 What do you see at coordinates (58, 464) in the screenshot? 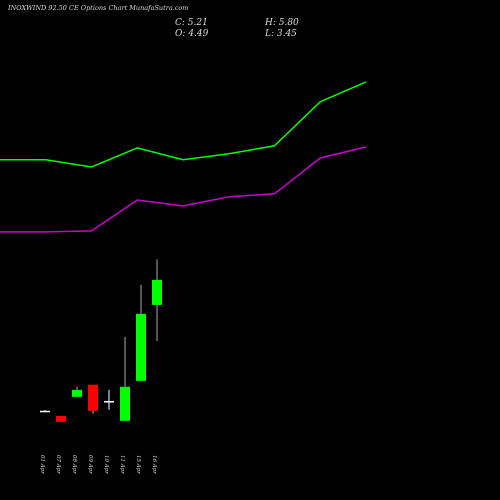
I see `x-tick-label: 07 Apr` at bounding box center [58, 464].